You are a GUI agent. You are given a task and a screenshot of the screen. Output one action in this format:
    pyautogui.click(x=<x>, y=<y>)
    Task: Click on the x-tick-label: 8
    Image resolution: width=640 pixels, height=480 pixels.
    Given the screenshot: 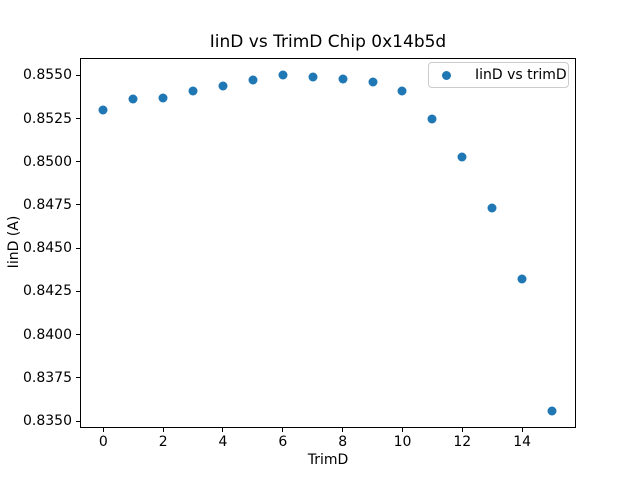 What is the action you would take?
    pyautogui.click(x=343, y=442)
    